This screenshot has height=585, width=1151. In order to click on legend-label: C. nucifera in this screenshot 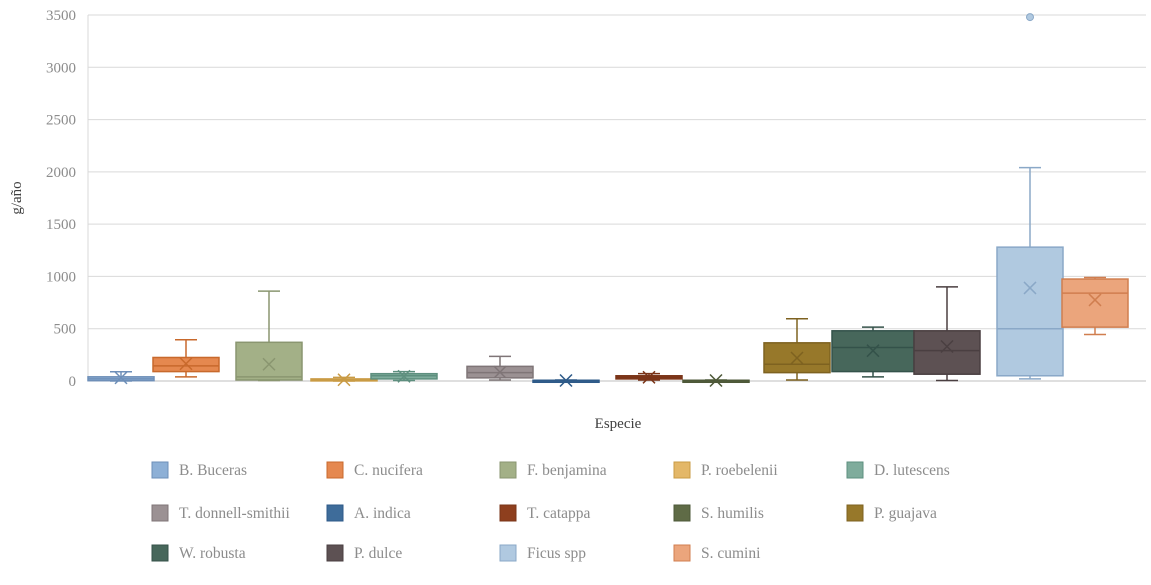, I will do `click(388, 470)`.